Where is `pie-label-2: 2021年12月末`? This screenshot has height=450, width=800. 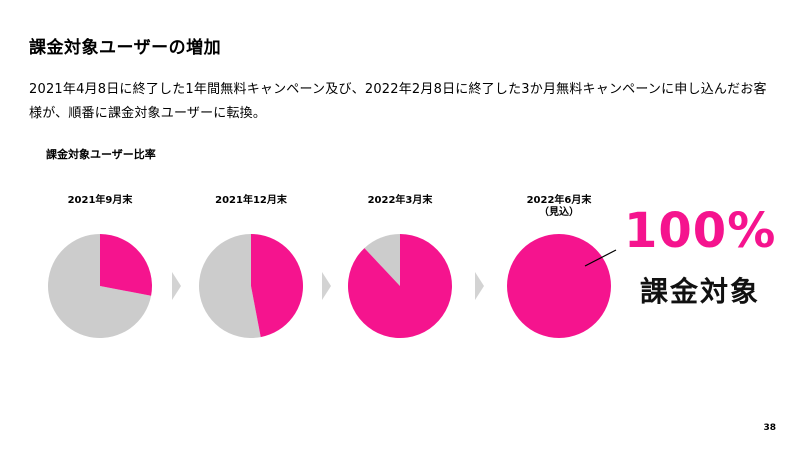
pie-label-2: 2021年12月末 is located at coordinates (251, 200).